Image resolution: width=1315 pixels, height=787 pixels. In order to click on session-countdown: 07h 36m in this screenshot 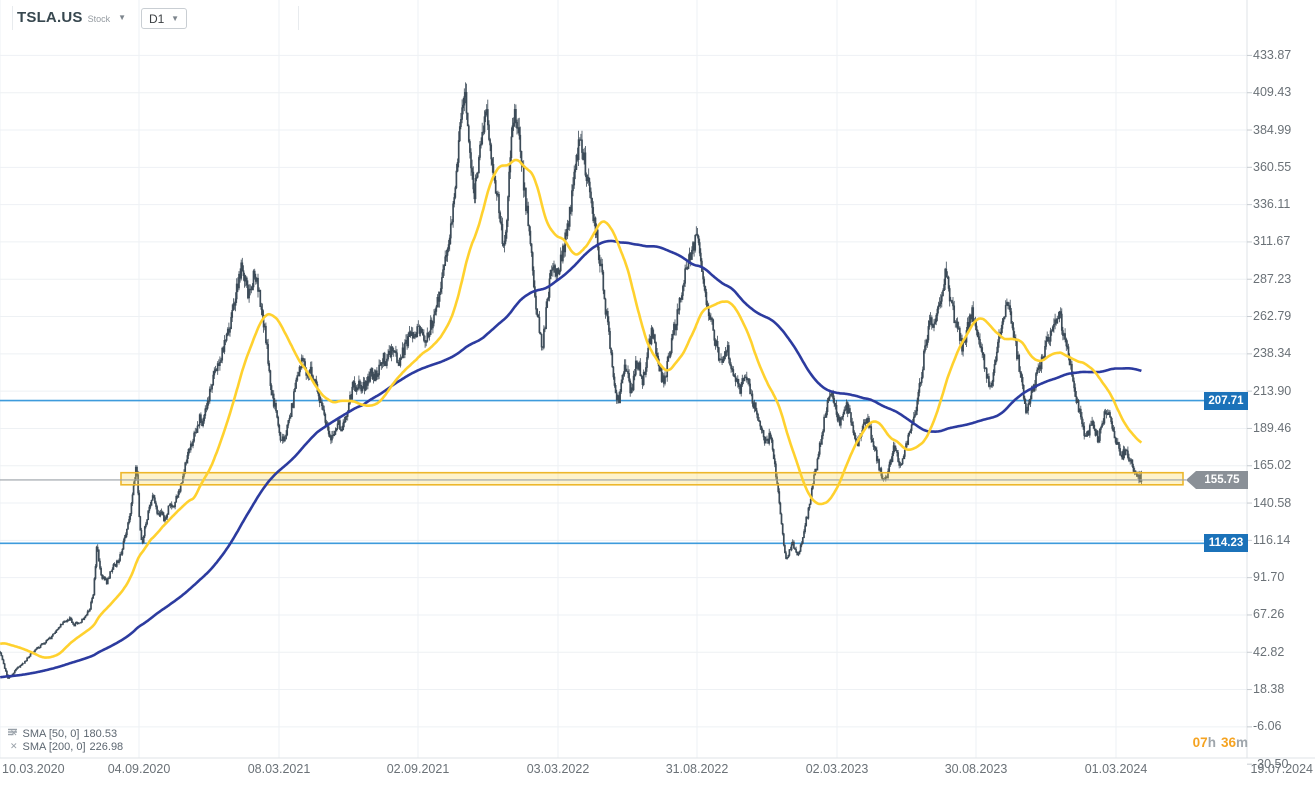, I will do `click(1178, 742)`.